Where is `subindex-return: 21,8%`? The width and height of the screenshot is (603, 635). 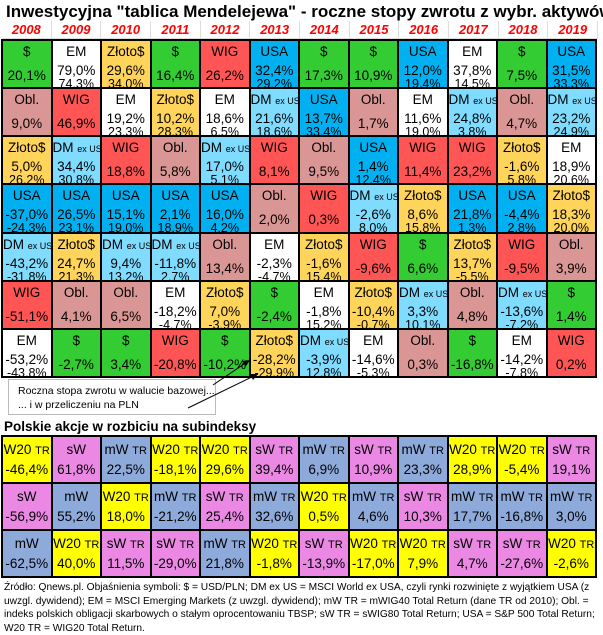 subindex-return: 21,8% is located at coordinates (224, 563).